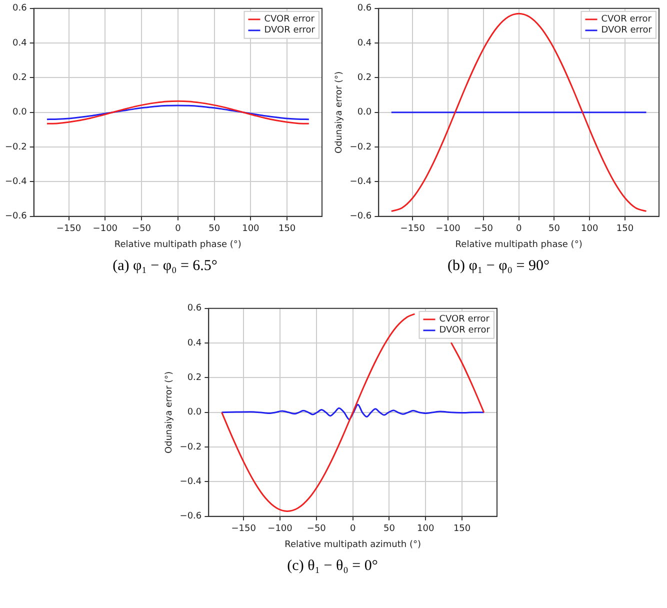 The height and width of the screenshot is (608, 667). Describe the element at coordinates (352, 545) in the screenshot. I see `x-axis-title: Relative multipath azimuth (°)` at that location.